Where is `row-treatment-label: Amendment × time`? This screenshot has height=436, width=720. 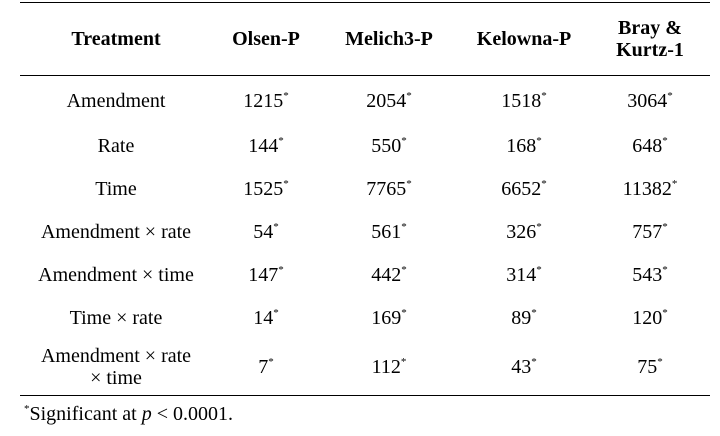
row-treatment-label: Amendment × time is located at coordinates (116, 274).